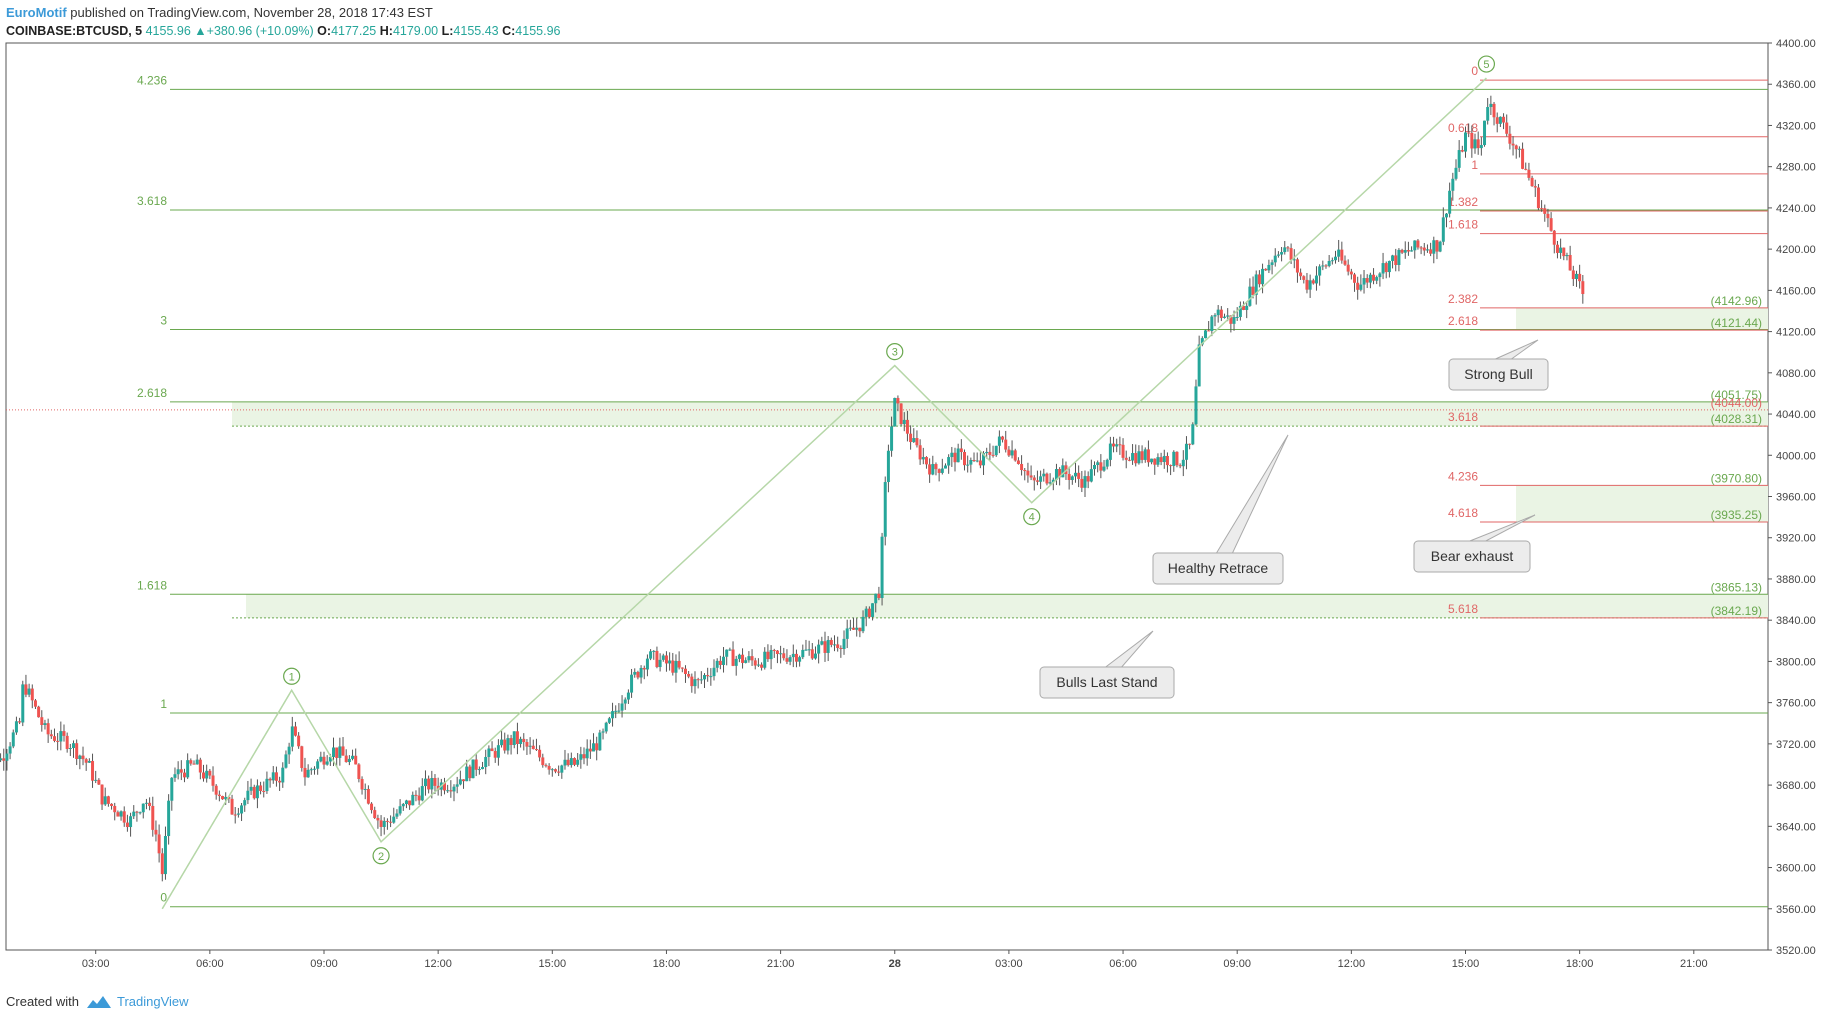 The width and height of the screenshot is (1828, 1019). Describe the element at coordinates (1498, 365) in the screenshot. I see `annotation-callout: Strong Bull` at that location.